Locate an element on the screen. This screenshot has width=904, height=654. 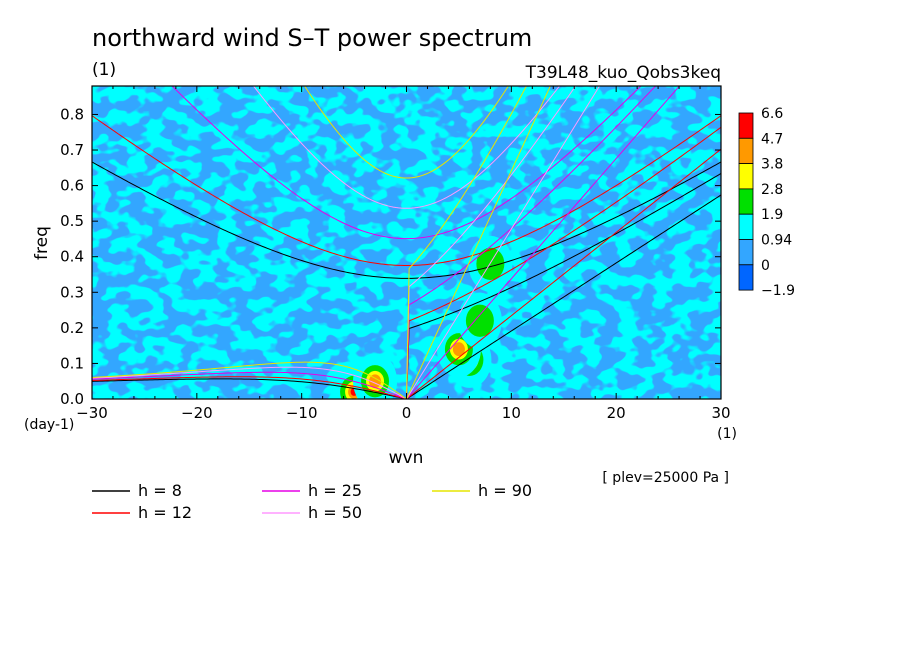
kelvin-curve-h90 is located at coordinates (478, 242).